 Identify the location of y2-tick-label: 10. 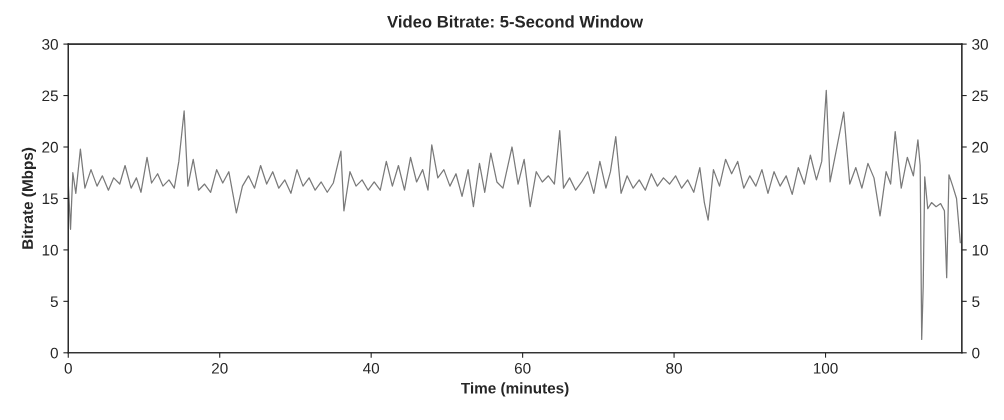
(980, 250).